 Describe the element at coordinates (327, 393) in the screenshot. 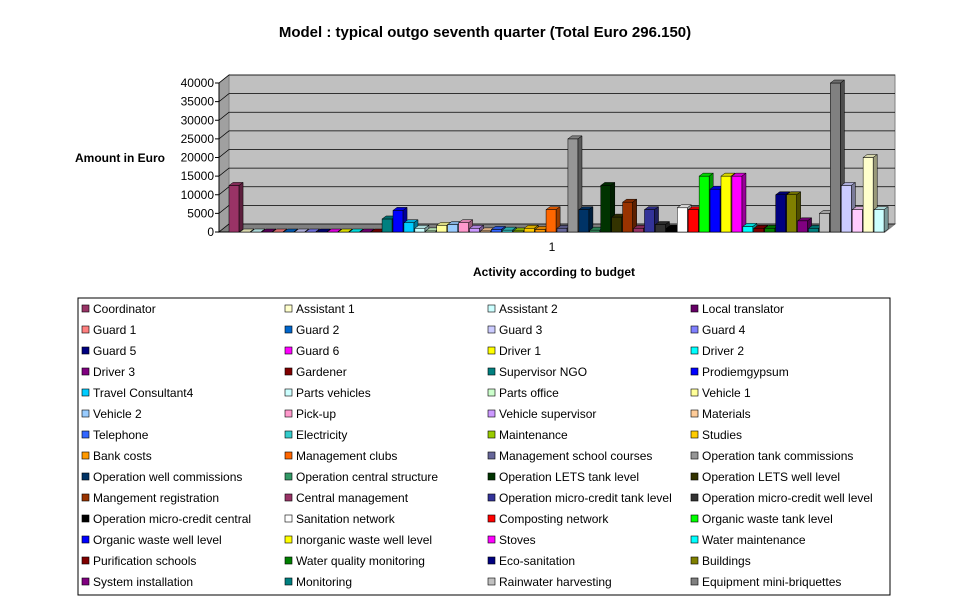

I see `legend-item: Parts vehicles` at that location.